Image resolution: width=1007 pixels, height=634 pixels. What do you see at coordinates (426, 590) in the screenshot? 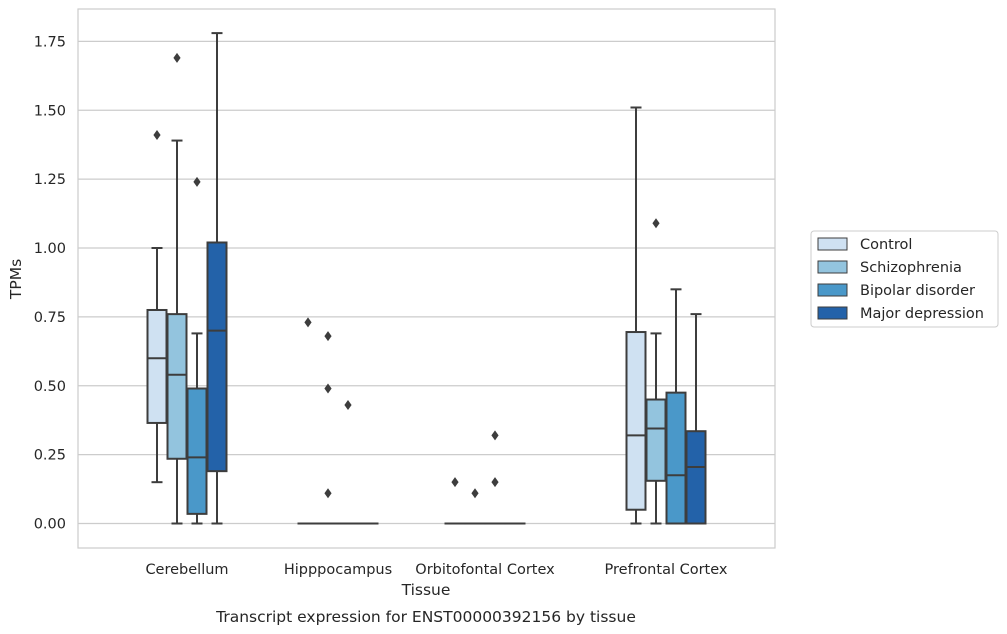
I see `x-axis-label: Tissue` at bounding box center [426, 590].